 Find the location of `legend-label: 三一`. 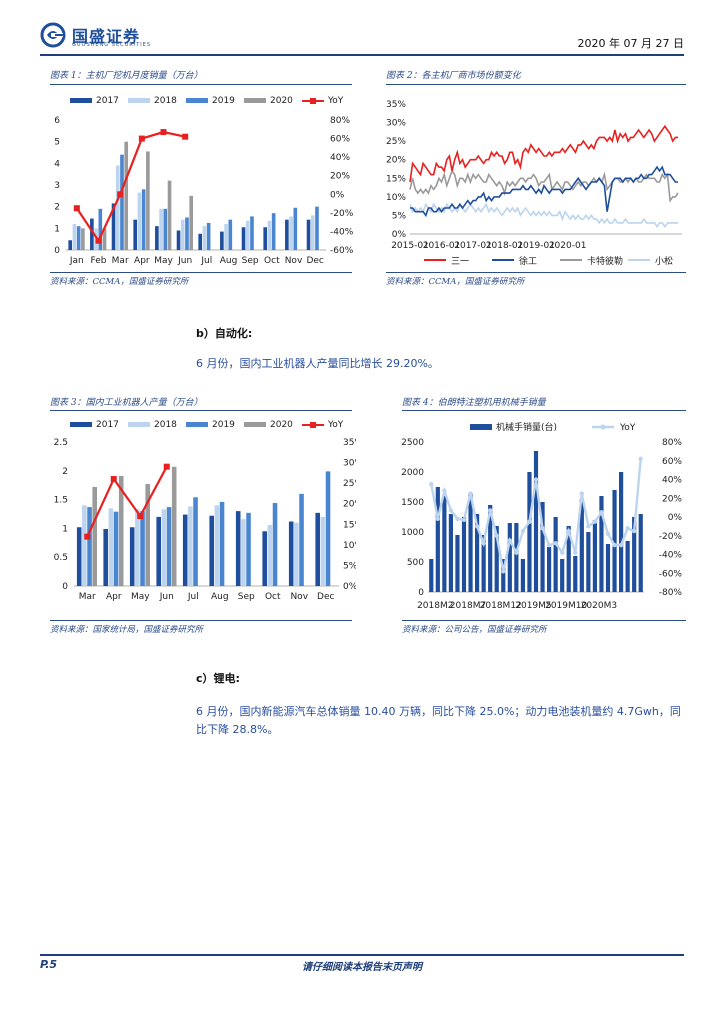

legend-label: 三一 is located at coordinates (460, 262).